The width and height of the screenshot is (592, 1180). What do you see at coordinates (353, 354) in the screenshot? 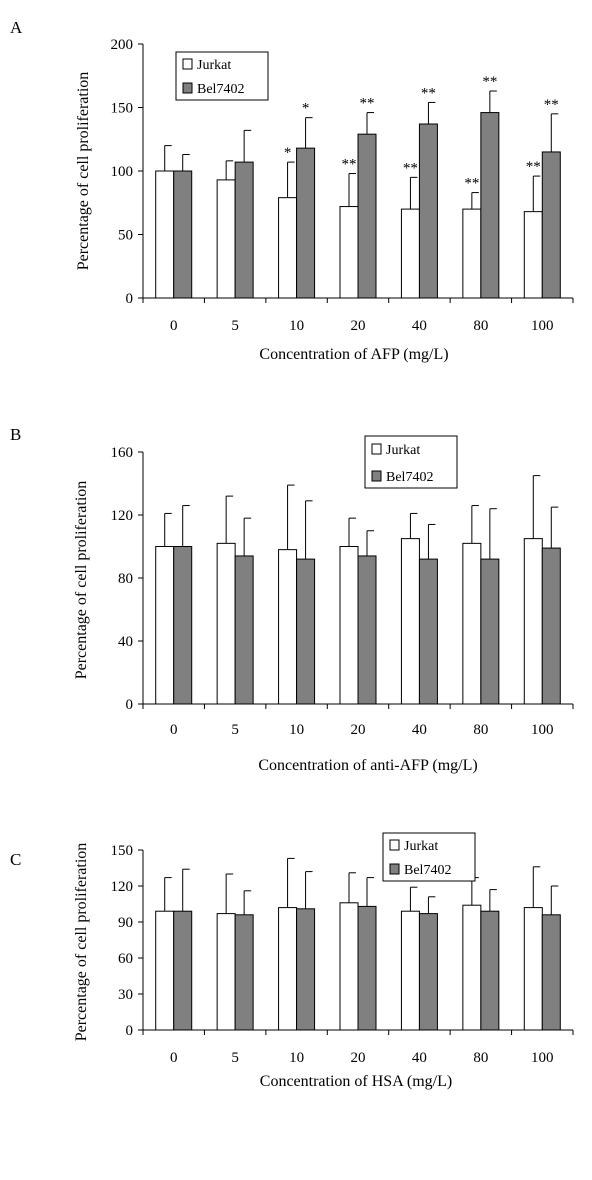
I see `x-axis-title: Concentration of AFP (mg/L)` at bounding box center [353, 354].